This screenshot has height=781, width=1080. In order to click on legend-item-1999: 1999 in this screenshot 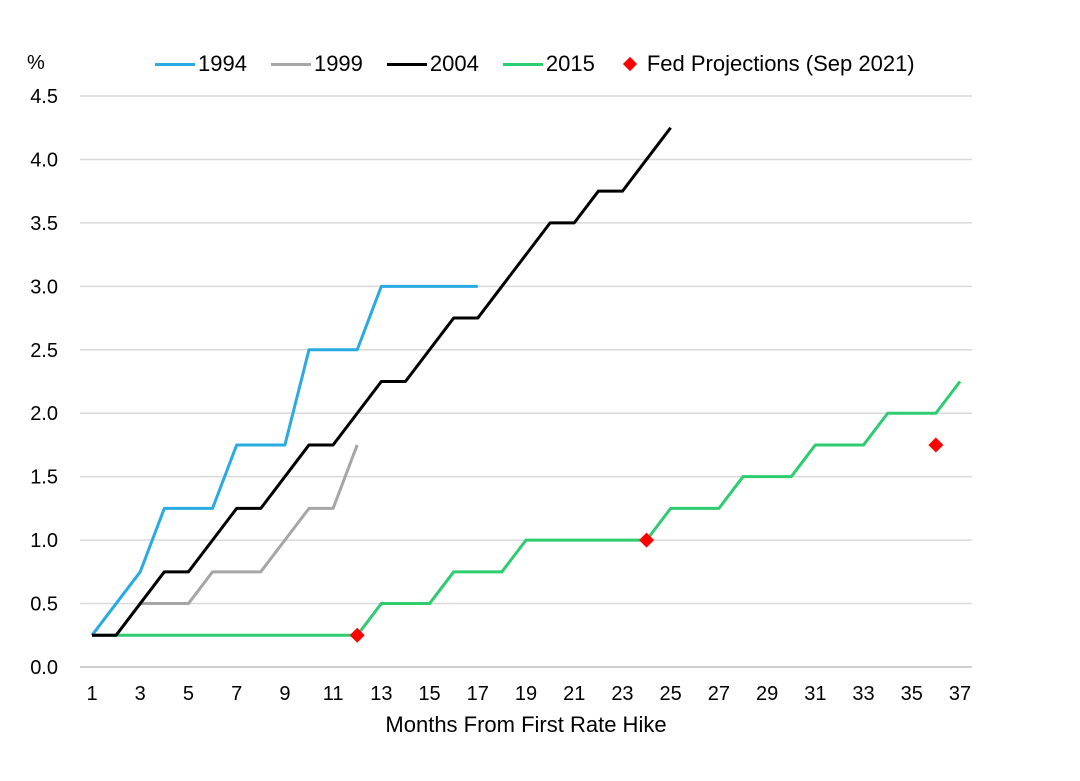, I will do `click(316, 64)`.